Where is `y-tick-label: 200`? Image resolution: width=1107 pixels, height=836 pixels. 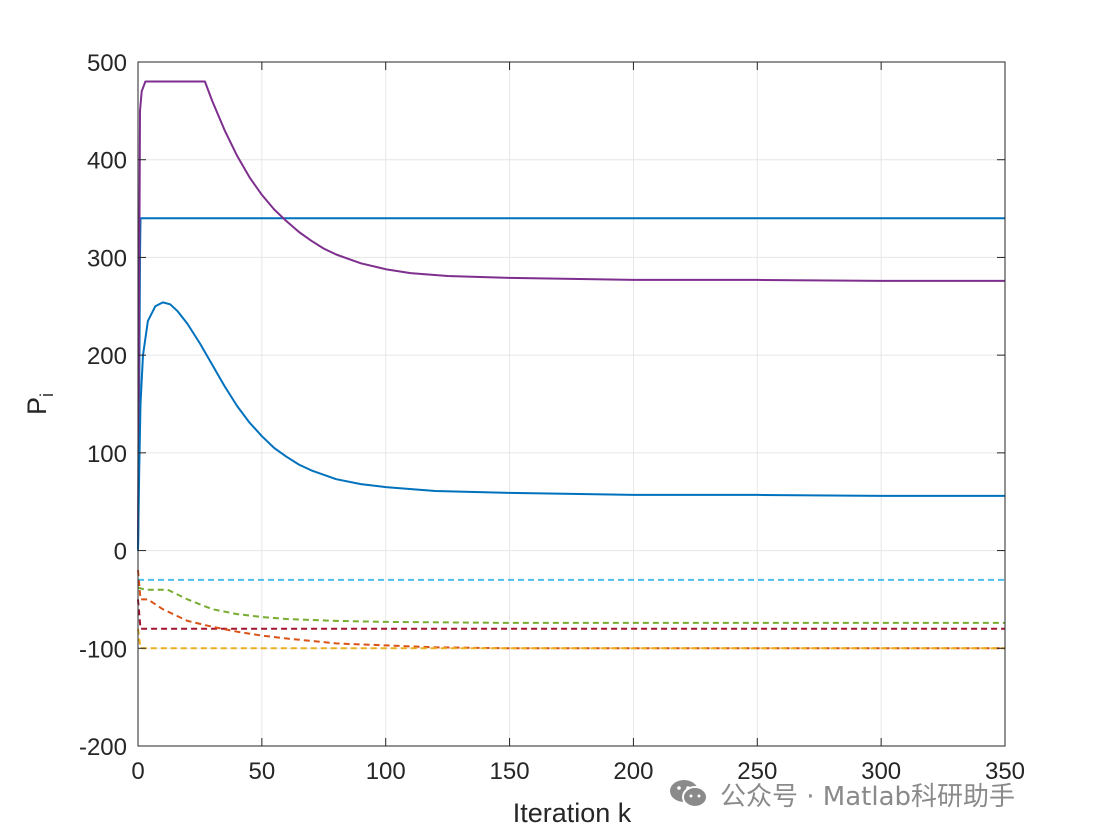
y-tick-label: 200 is located at coordinates (107, 356).